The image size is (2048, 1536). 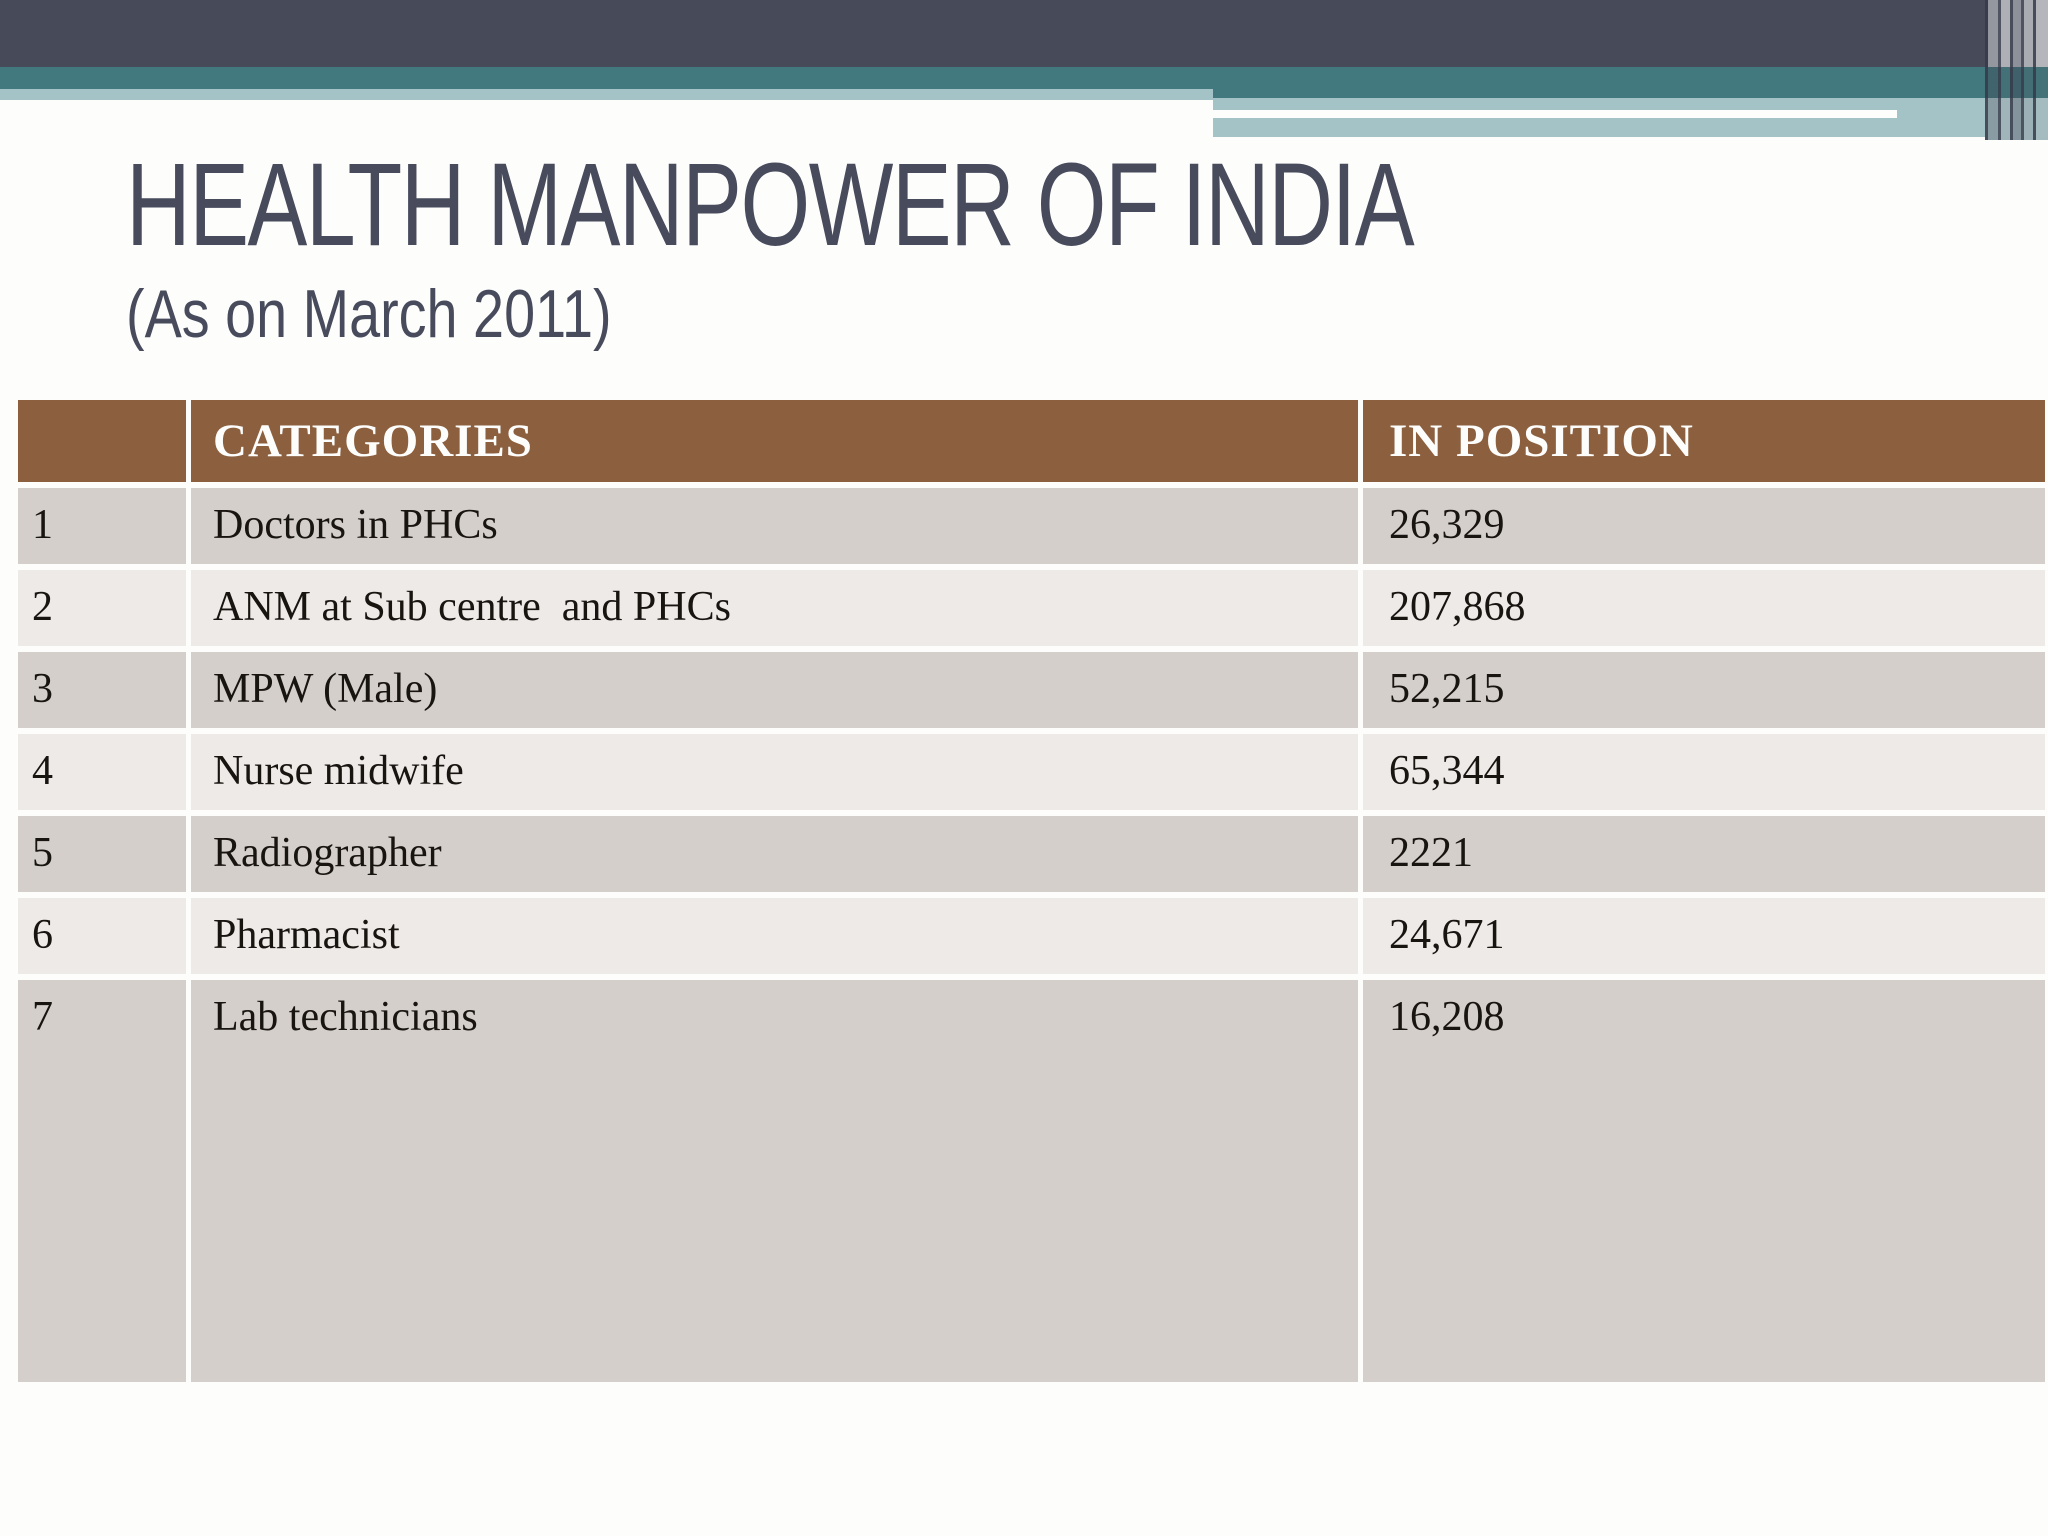 What do you see at coordinates (774, 936) in the screenshot?
I see `table-row-6-category: Pharmacist` at bounding box center [774, 936].